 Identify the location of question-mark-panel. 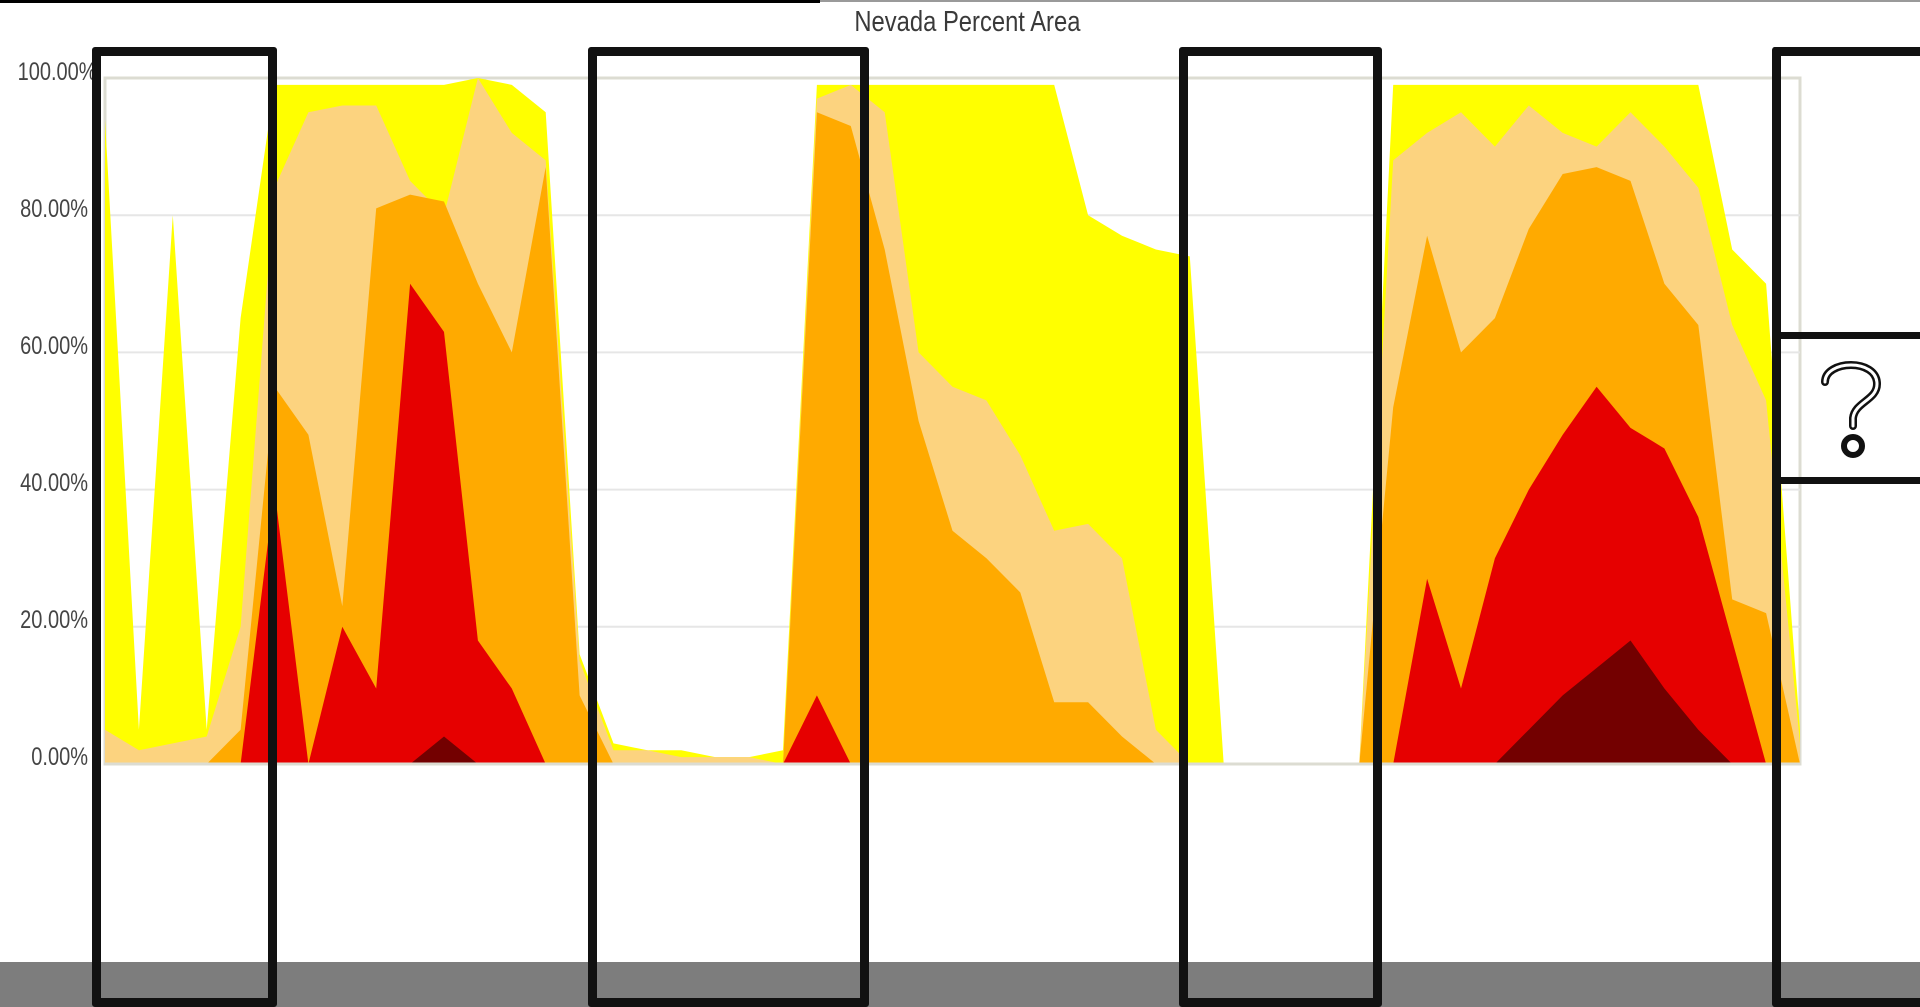
(1850, 408).